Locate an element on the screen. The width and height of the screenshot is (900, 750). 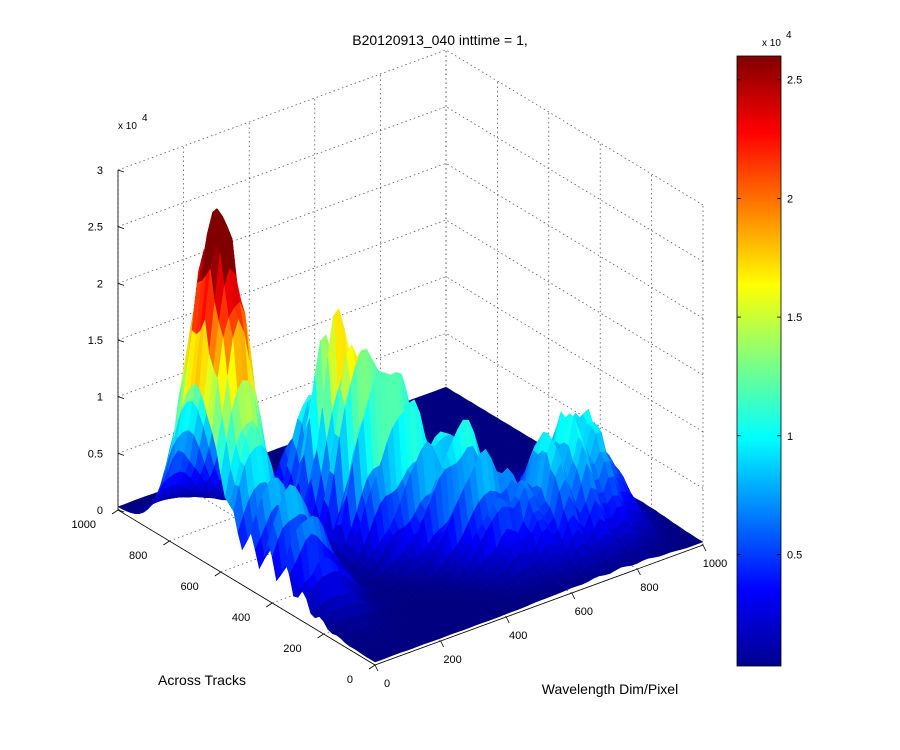
z-tick-label: 0 is located at coordinates (100, 511).